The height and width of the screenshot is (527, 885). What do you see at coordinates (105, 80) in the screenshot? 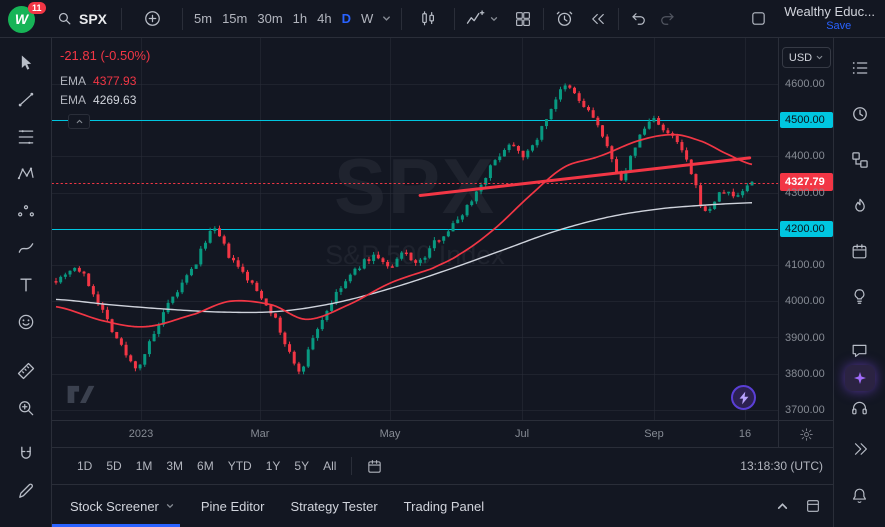
I see `indicator-row-ema-fast: EMA 4377.93` at bounding box center [105, 80].